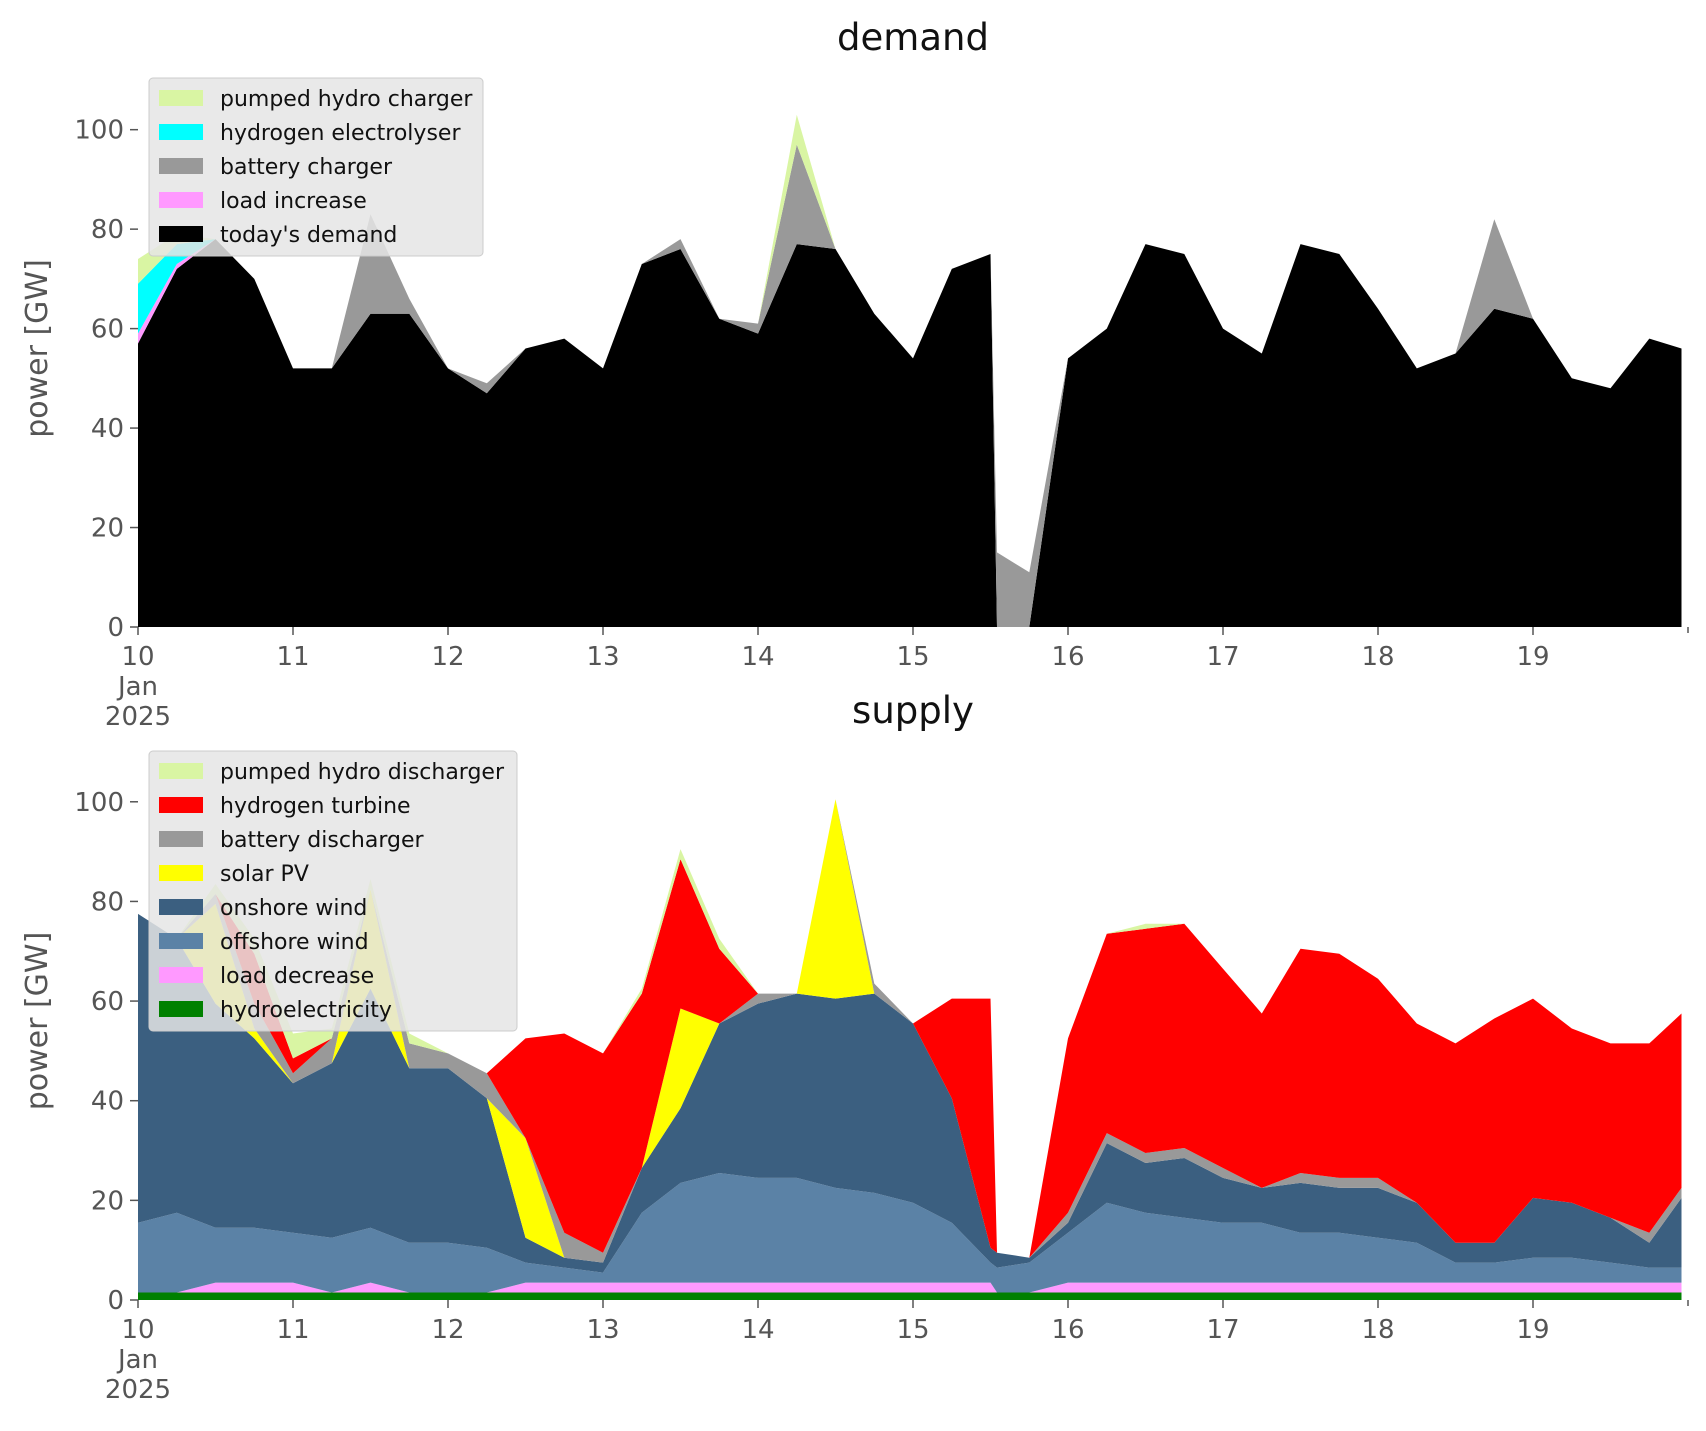 The image size is (1706, 1431). What do you see at coordinates (181, 1009) in the screenshot?
I see `supply-legend-swatch-hydroelectricity` at bounding box center [181, 1009].